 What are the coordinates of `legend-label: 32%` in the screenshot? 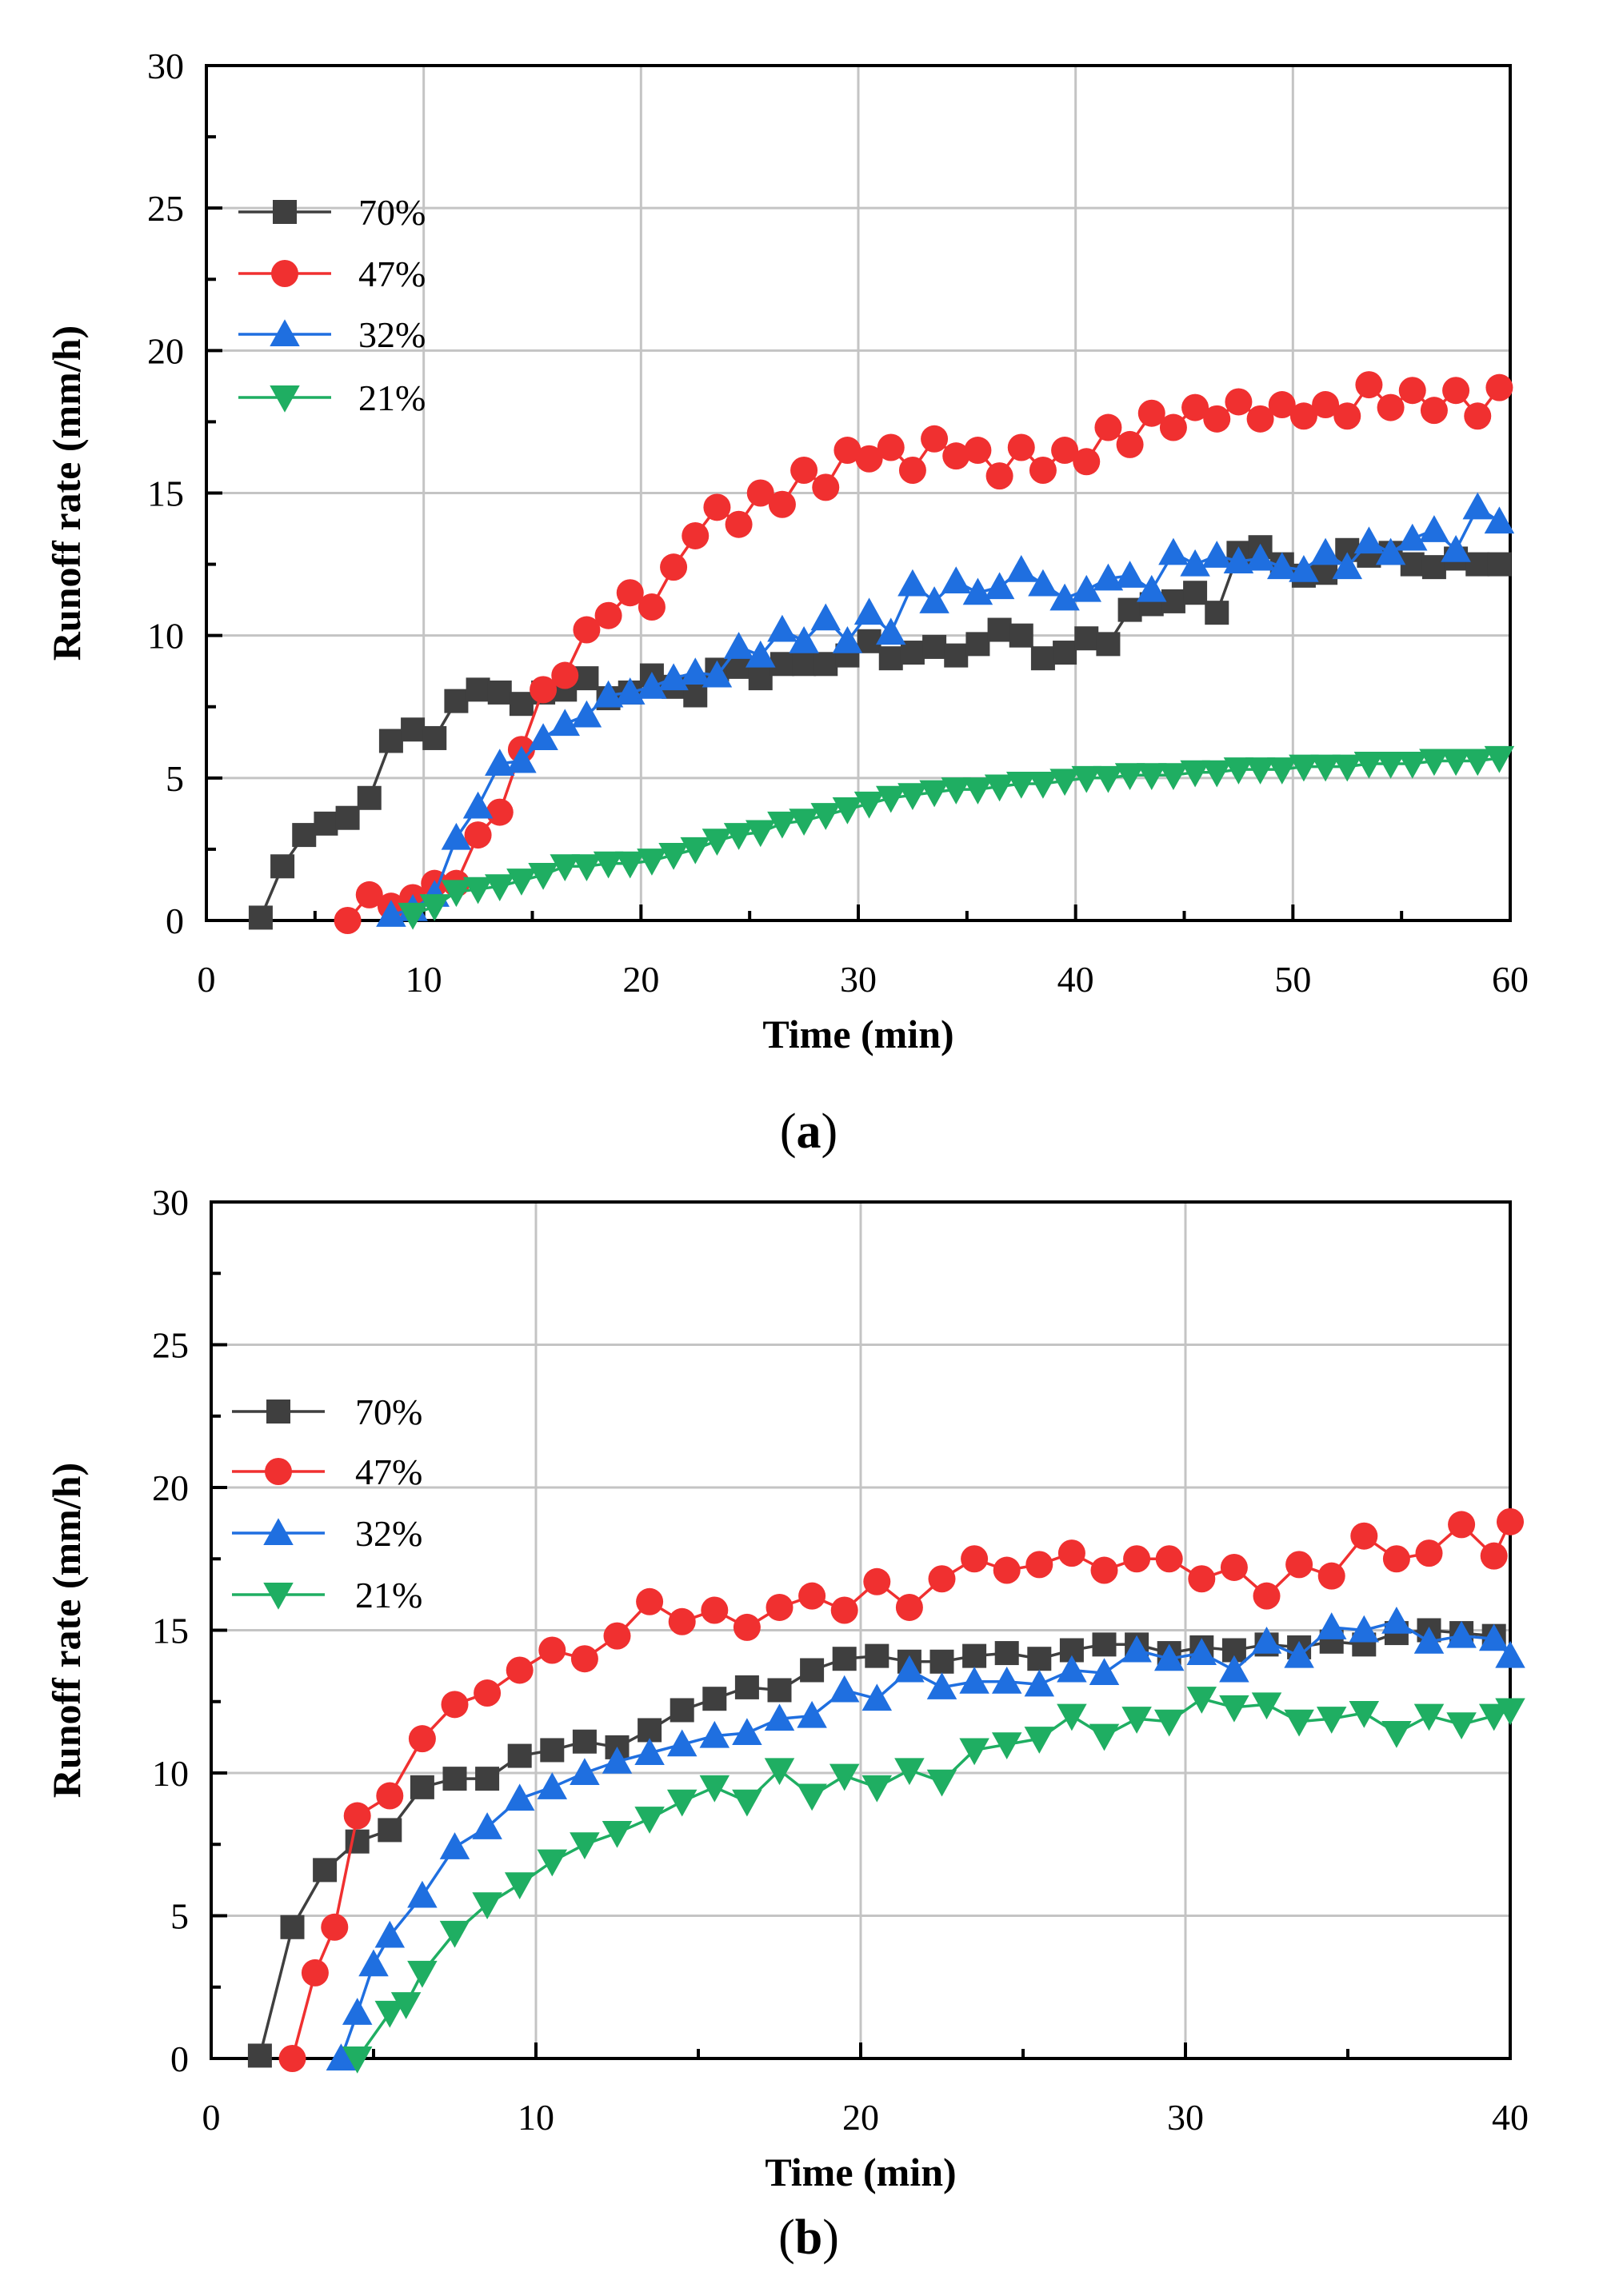 It's located at (392, 334).